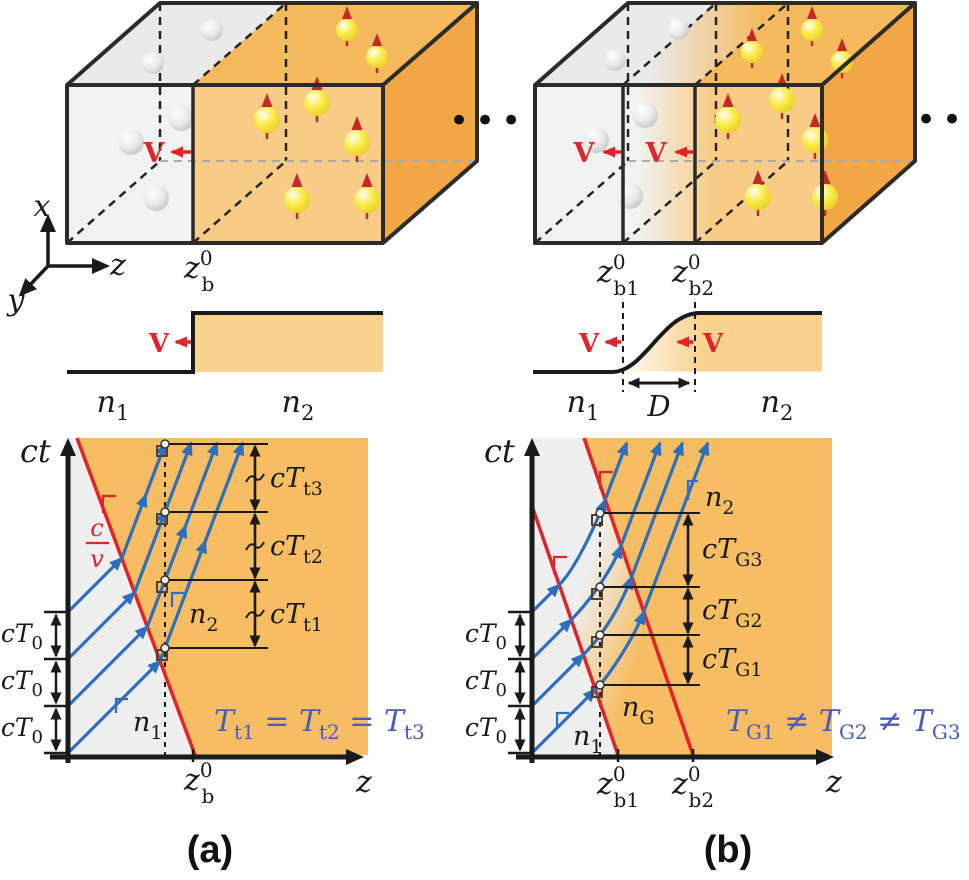  I want to click on diagram-b-cTG1-label: cTG1, so click(732, 662).